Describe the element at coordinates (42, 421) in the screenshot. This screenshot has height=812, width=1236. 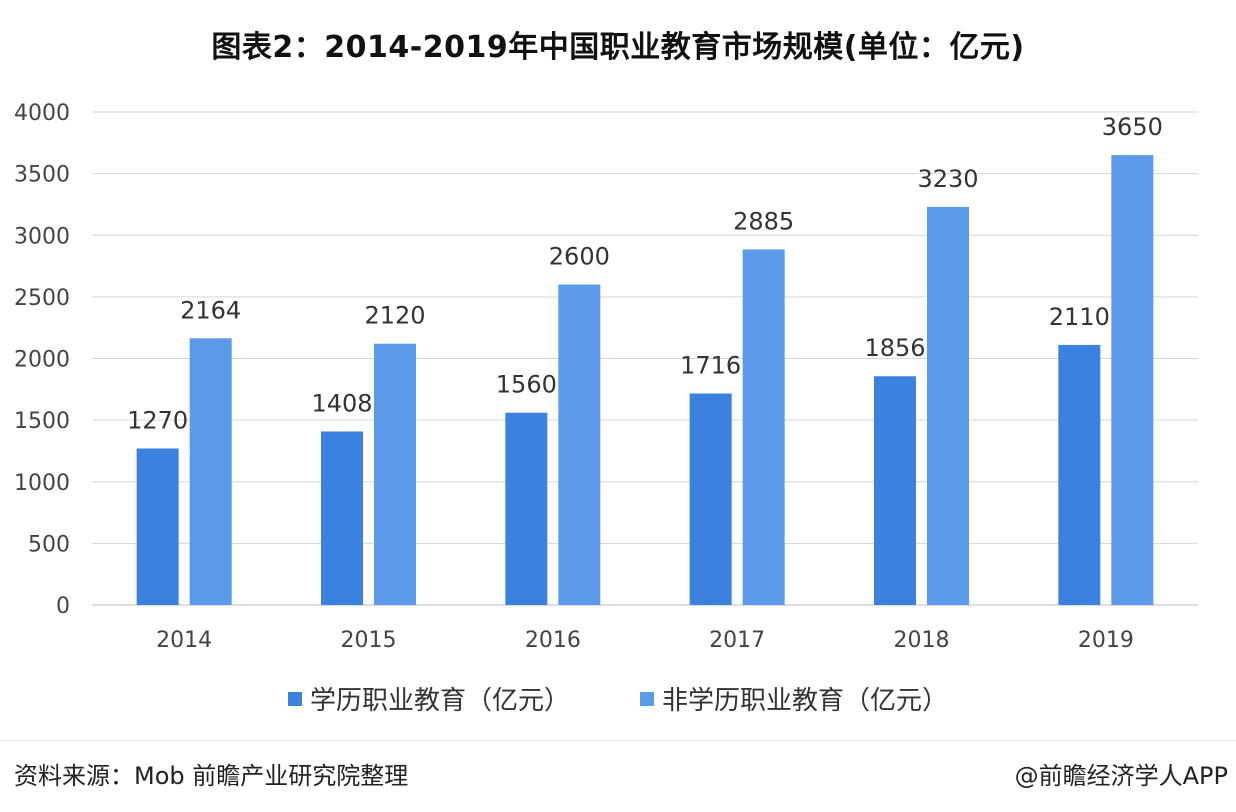
I see `y-tick-label: 1500` at that location.